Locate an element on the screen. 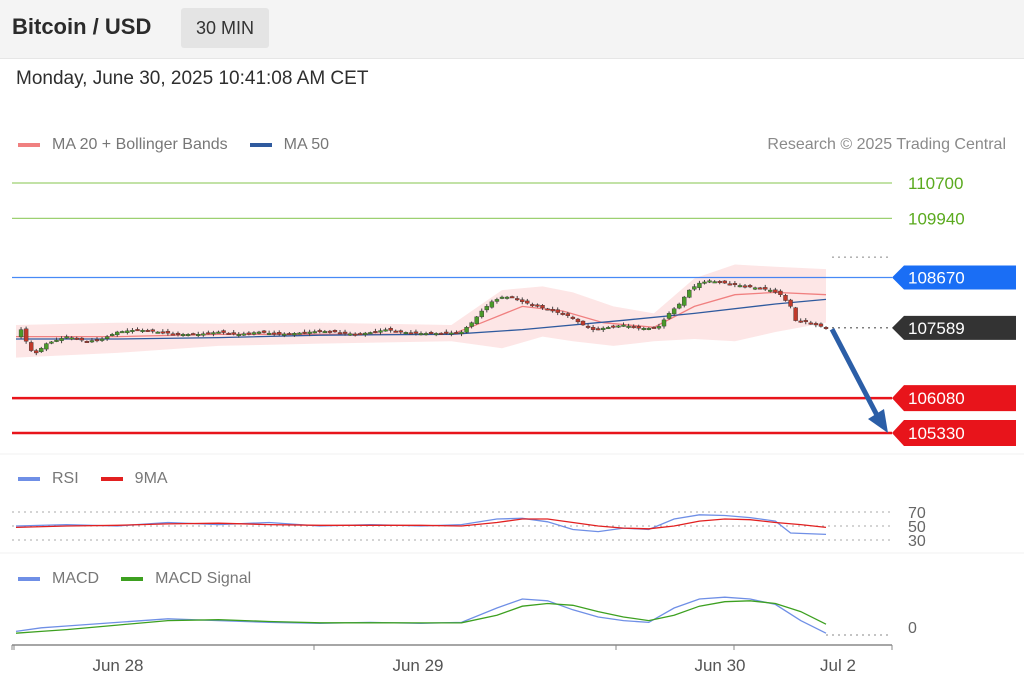  last-price-label: 107589 is located at coordinates (936, 328).